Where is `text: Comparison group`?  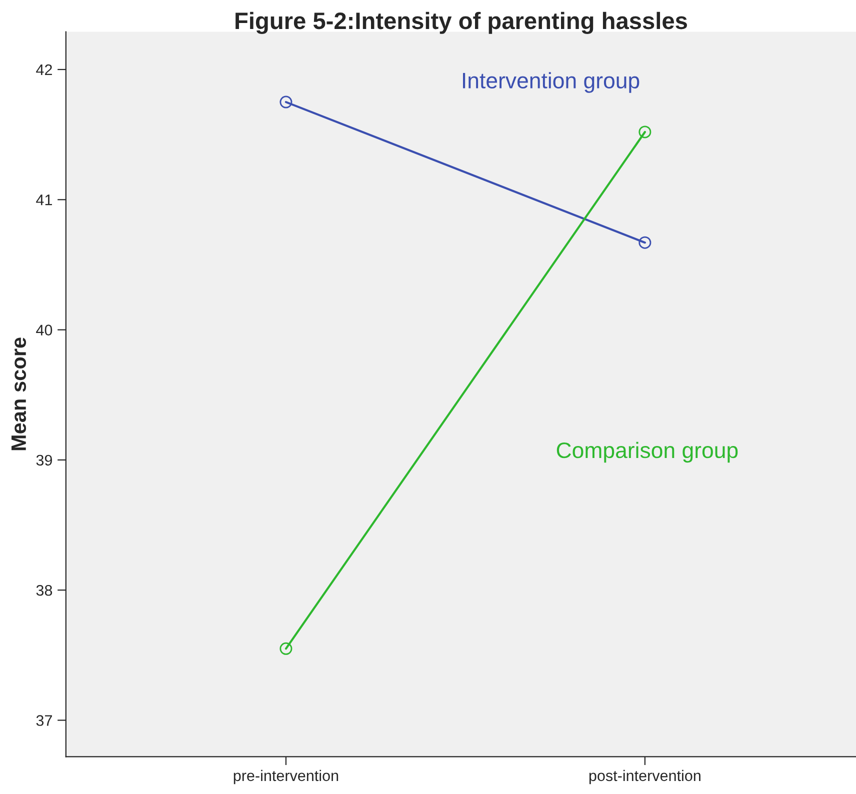
text: Comparison group is located at coordinates (647, 452).